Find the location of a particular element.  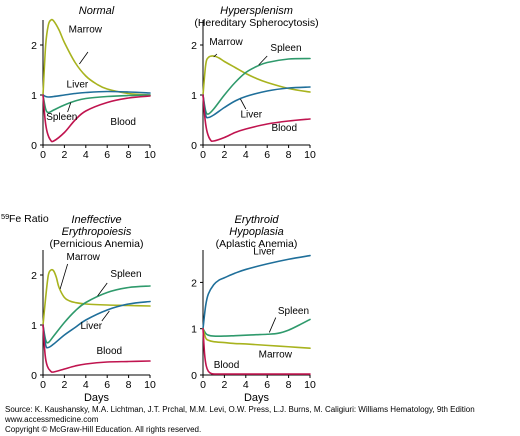

chart-title: Erythroid is located at coordinates (256, 220).